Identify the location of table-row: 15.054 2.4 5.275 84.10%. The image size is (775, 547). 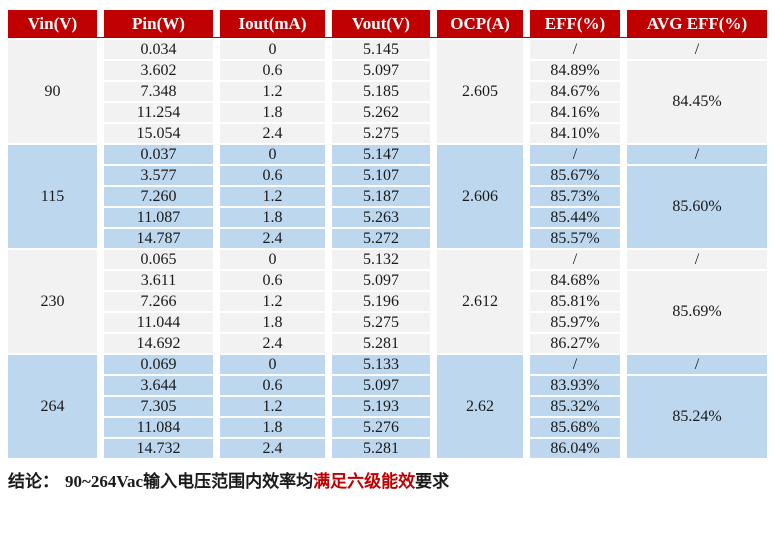
(387, 134).